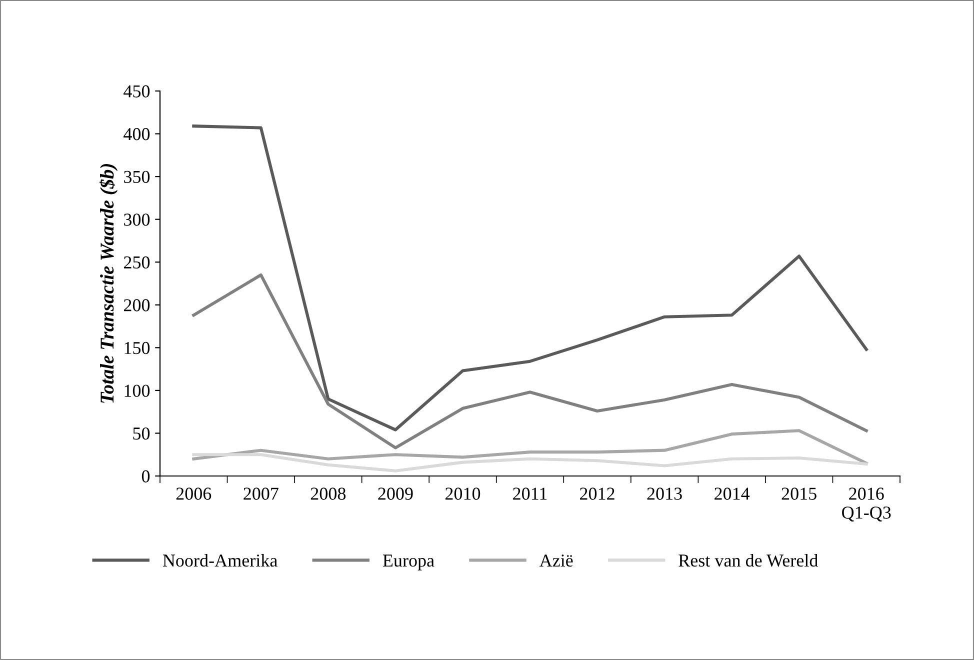 The image size is (974, 660). Describe the element at coordinates (108, 283) in the screenshot. I see `y-axis-title: Totale Transactie Waarde ($b)` at that location.